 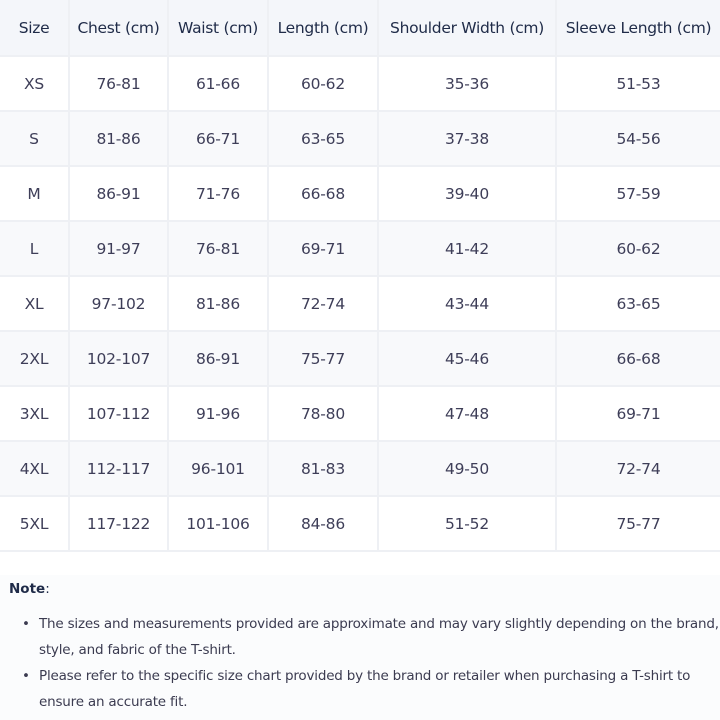 What do you see at coordinates (467, 139) in the screenshot?
I see `table-cell: 37-38` at bounding box center [467, 139].